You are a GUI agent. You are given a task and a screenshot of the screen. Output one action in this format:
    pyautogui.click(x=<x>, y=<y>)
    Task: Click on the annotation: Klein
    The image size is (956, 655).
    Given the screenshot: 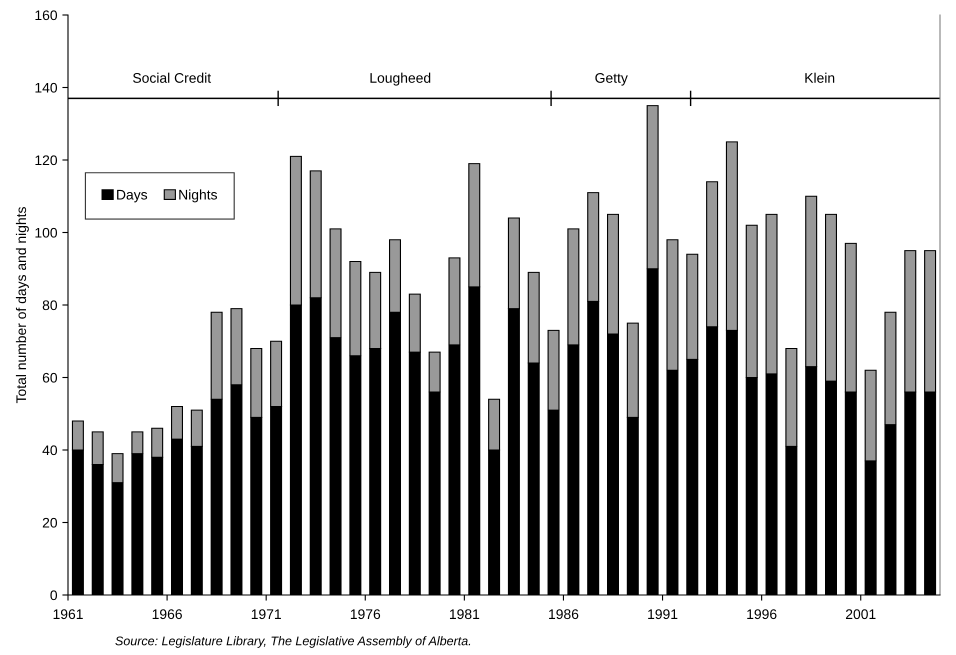 What is the action you would take?
    pyautogui.click(x=819, y=77)
    